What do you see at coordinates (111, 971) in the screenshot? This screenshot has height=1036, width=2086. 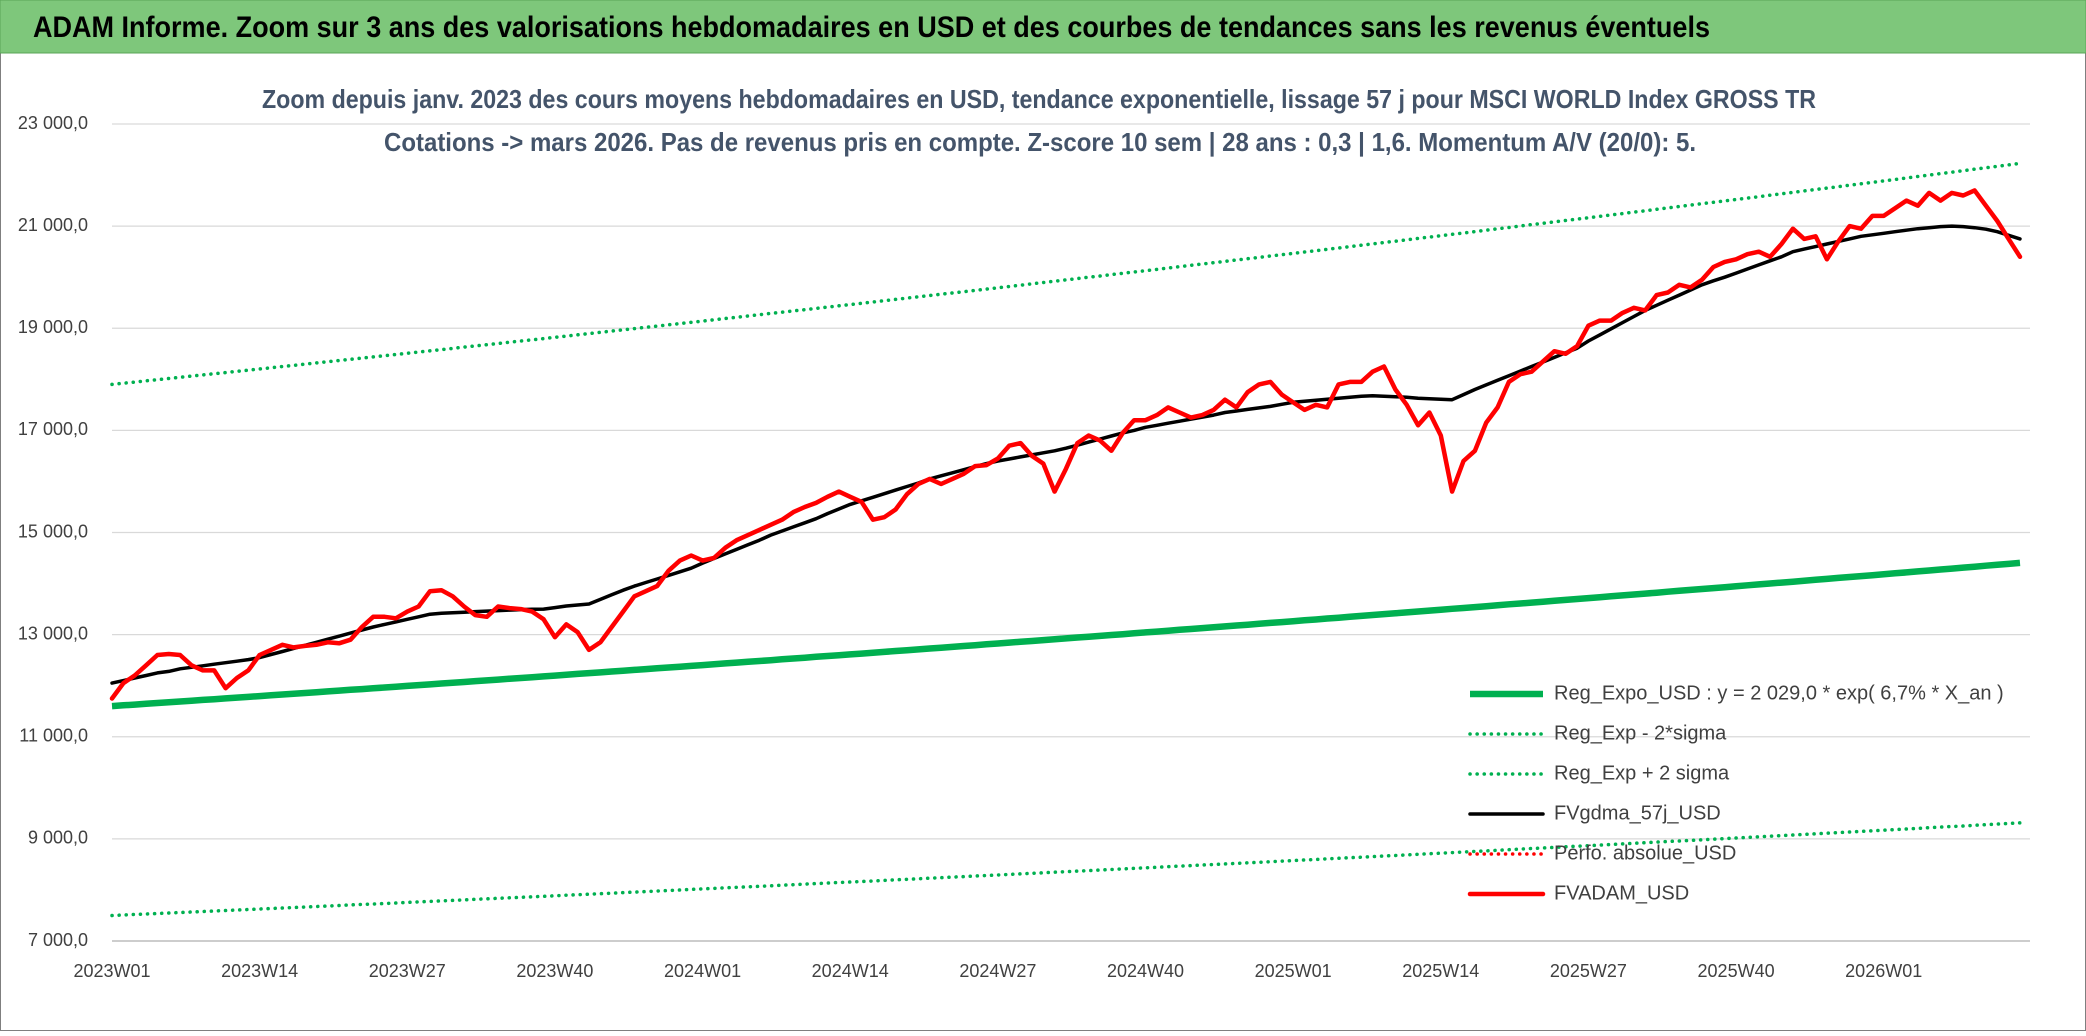 I see `x-tick-label: 2023W01` at bounding box center [111, 971].